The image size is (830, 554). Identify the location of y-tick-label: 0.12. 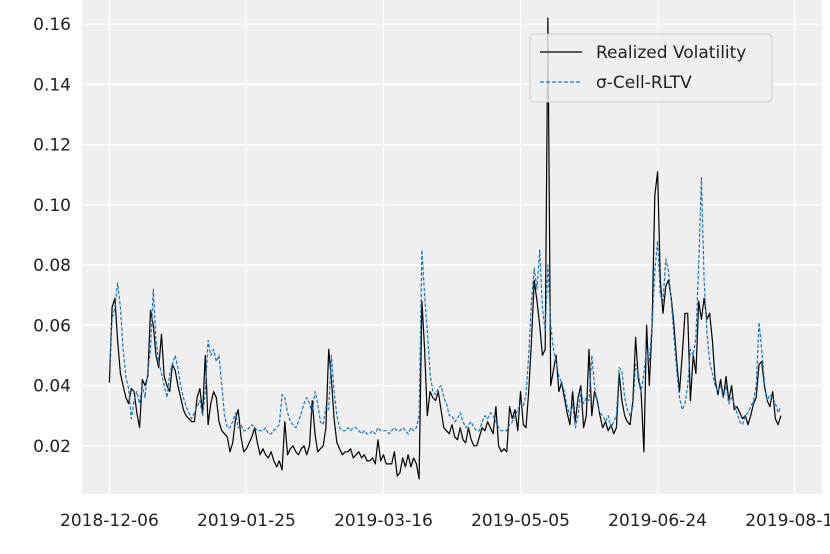
(52, 146).